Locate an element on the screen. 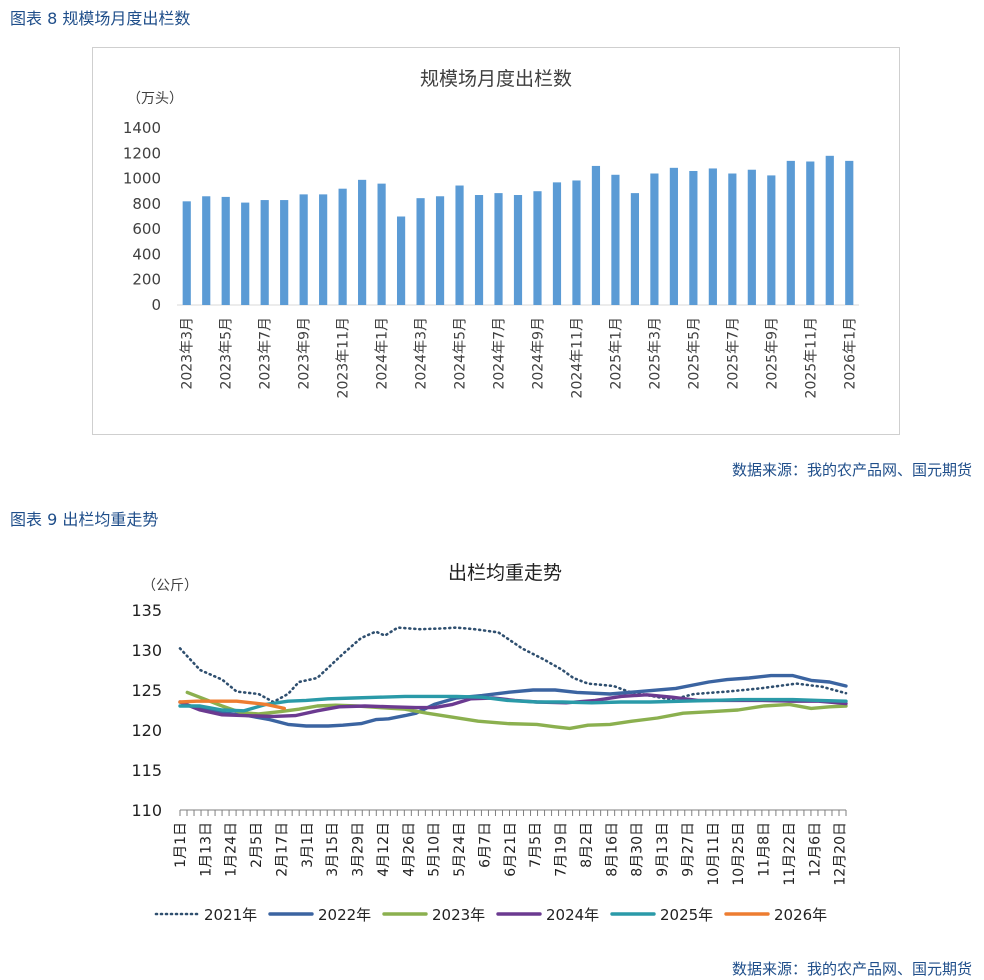  line-x-tick-label: 1月24日 is located at coordinates (232, 849).